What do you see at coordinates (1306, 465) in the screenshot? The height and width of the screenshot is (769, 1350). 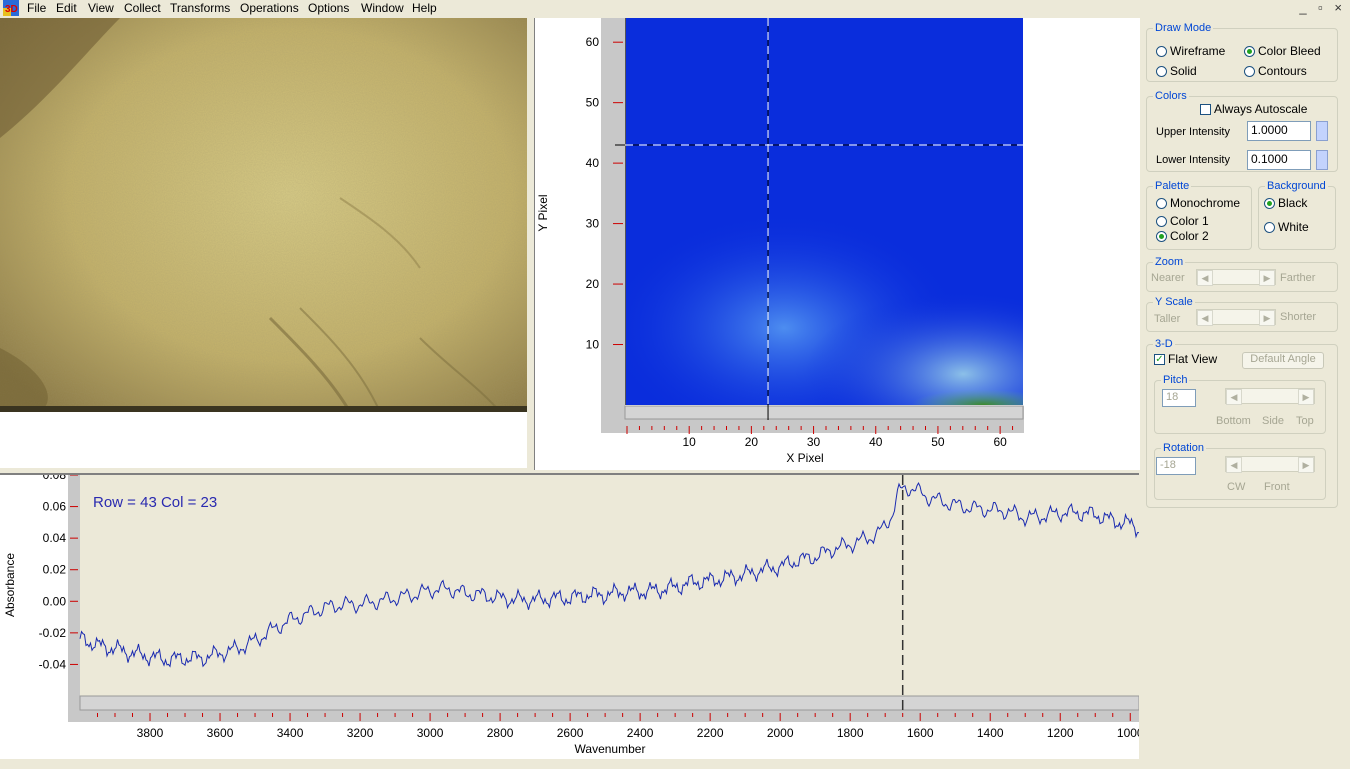 I see `rotation-right-arrow-icon: ▶` at bounding box center [1306, 465].